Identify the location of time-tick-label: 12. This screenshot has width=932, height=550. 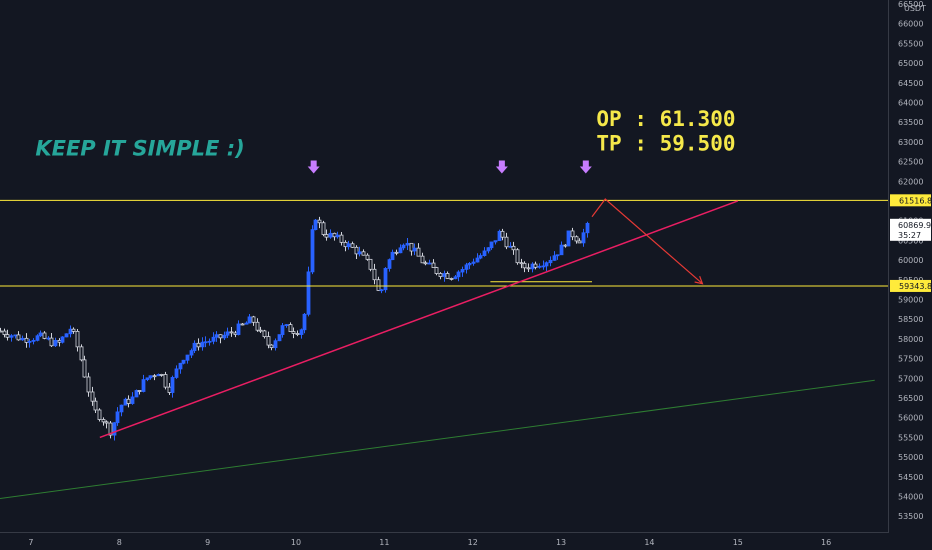
(473, 542).